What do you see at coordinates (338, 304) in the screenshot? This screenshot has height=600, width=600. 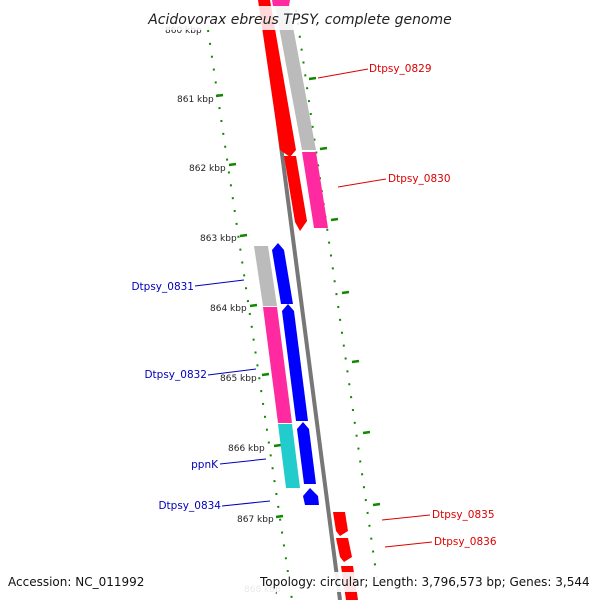 I see `gc-dot-track-right` at bounding box center [338, 304].